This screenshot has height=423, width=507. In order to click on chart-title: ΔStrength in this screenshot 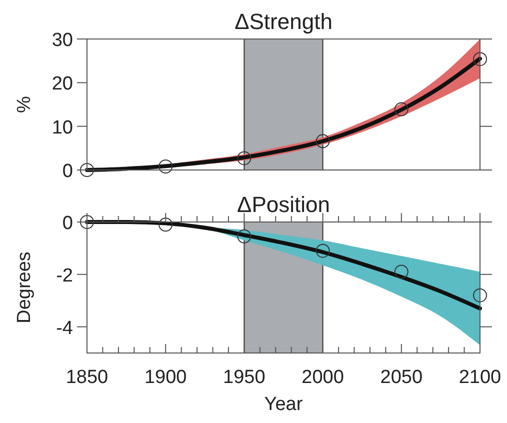, I will do `click(283, 21)`.